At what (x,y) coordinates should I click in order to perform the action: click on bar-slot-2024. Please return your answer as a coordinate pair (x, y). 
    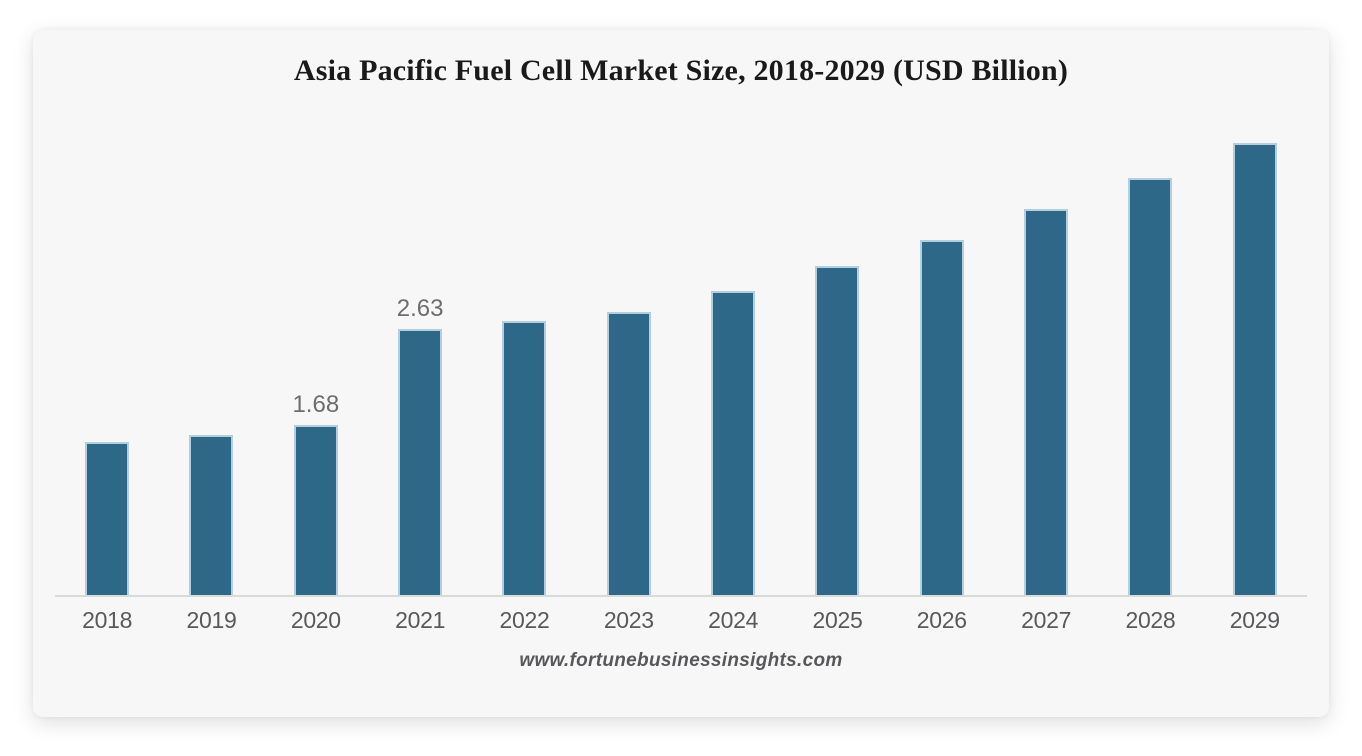
    Looking at the image, I should click on (733, 363).